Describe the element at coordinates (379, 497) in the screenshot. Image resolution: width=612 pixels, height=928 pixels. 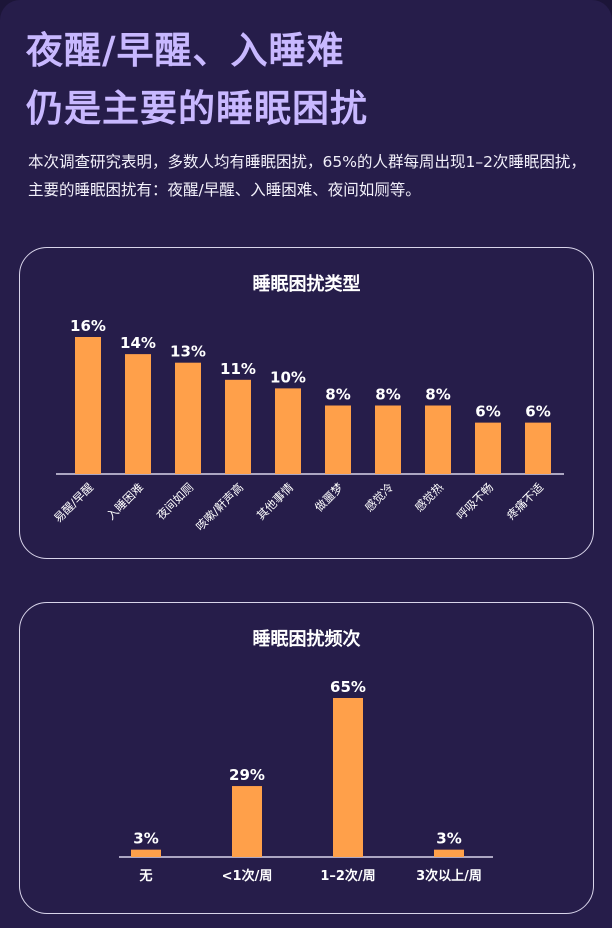
I see `x-tick-label: 感觉冷` at that location.